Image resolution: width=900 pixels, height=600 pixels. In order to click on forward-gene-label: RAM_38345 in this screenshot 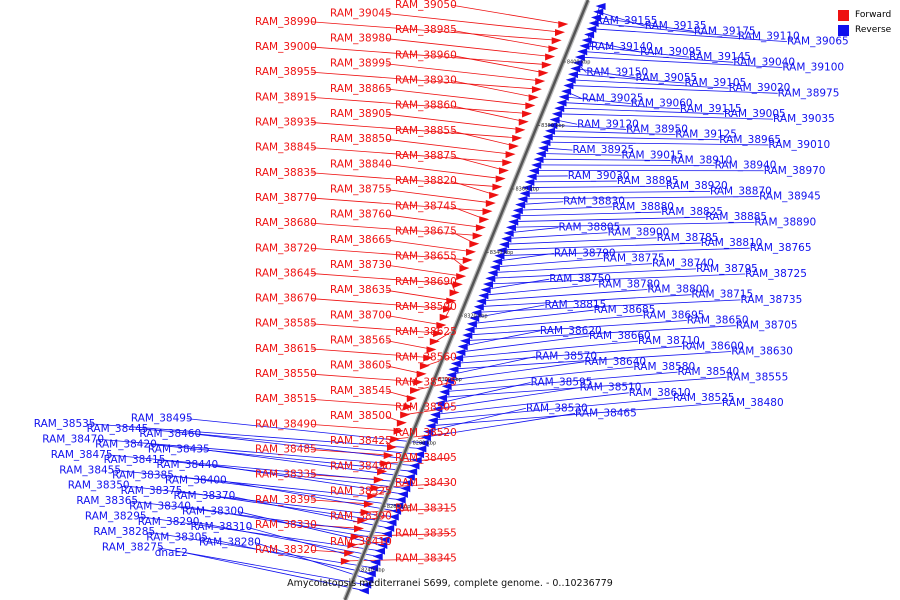, I will do `click(426, 559)`.